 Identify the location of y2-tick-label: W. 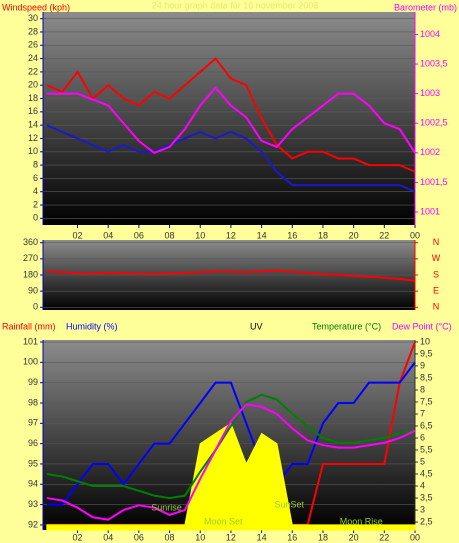
(436, 258).